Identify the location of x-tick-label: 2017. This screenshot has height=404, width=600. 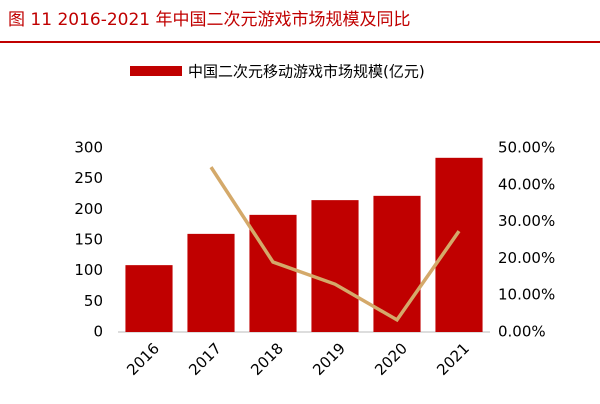
(205, 359).